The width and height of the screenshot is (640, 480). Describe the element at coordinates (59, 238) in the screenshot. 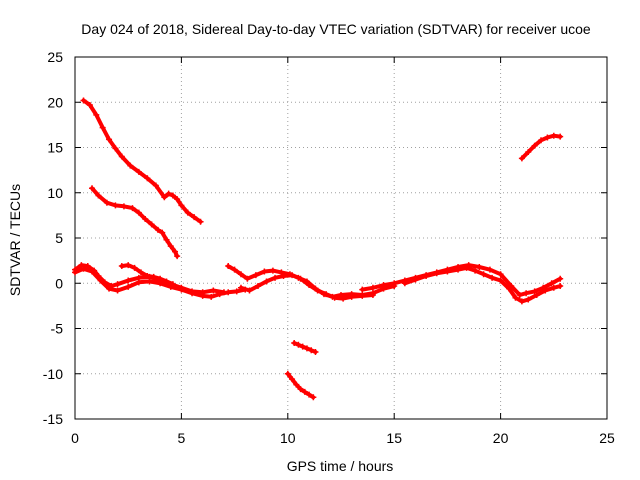

I see `y-tick-label: 5` at that location.